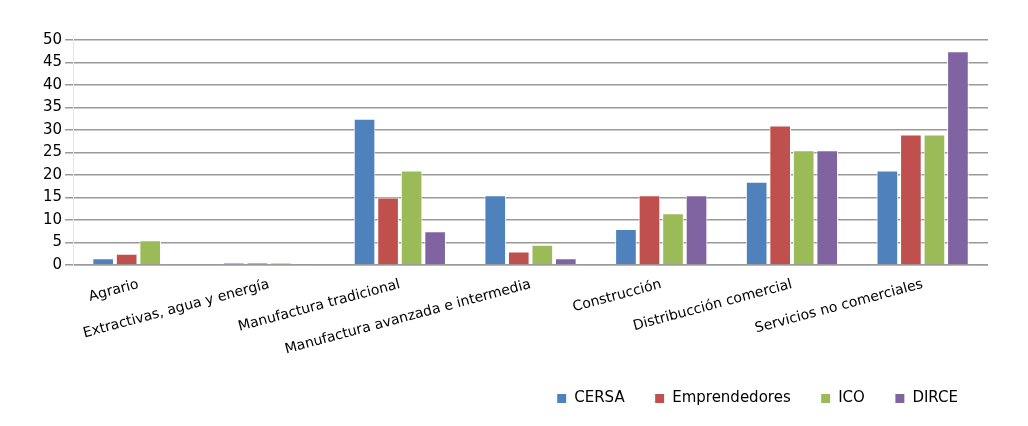  What do you see at coordinates (57, 263) in the screenshot?
I see `y-tick-label: 0` at bounding box center [57, 263].